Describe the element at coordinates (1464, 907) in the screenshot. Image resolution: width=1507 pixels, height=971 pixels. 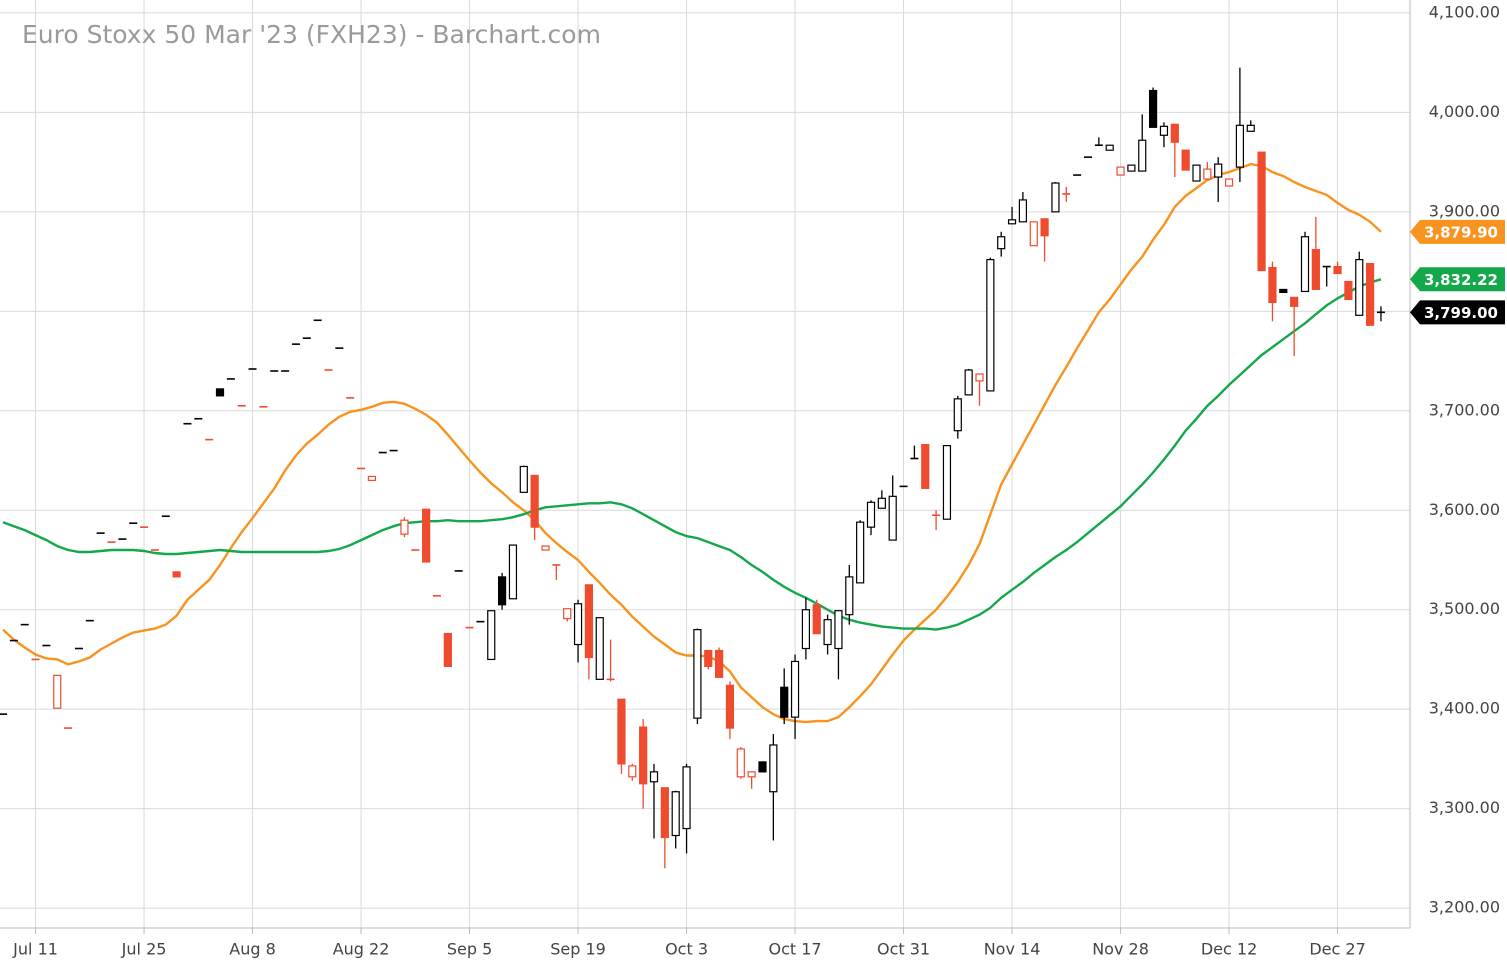
I see `y-tick-label: 3,200.00` at that location.